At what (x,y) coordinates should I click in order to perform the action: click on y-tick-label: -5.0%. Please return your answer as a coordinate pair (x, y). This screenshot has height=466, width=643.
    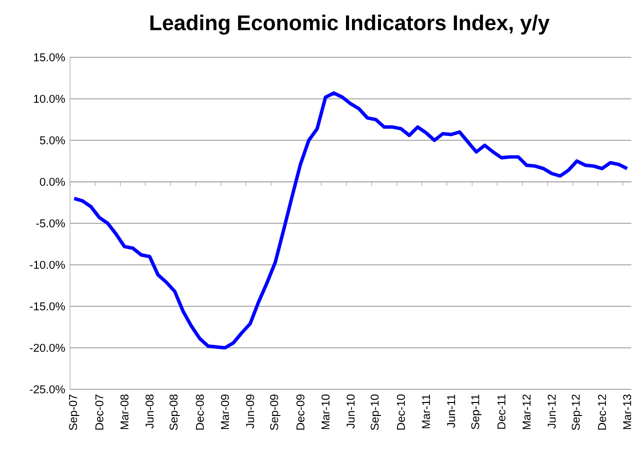
    Looking at the image, I should click on (50, 223).